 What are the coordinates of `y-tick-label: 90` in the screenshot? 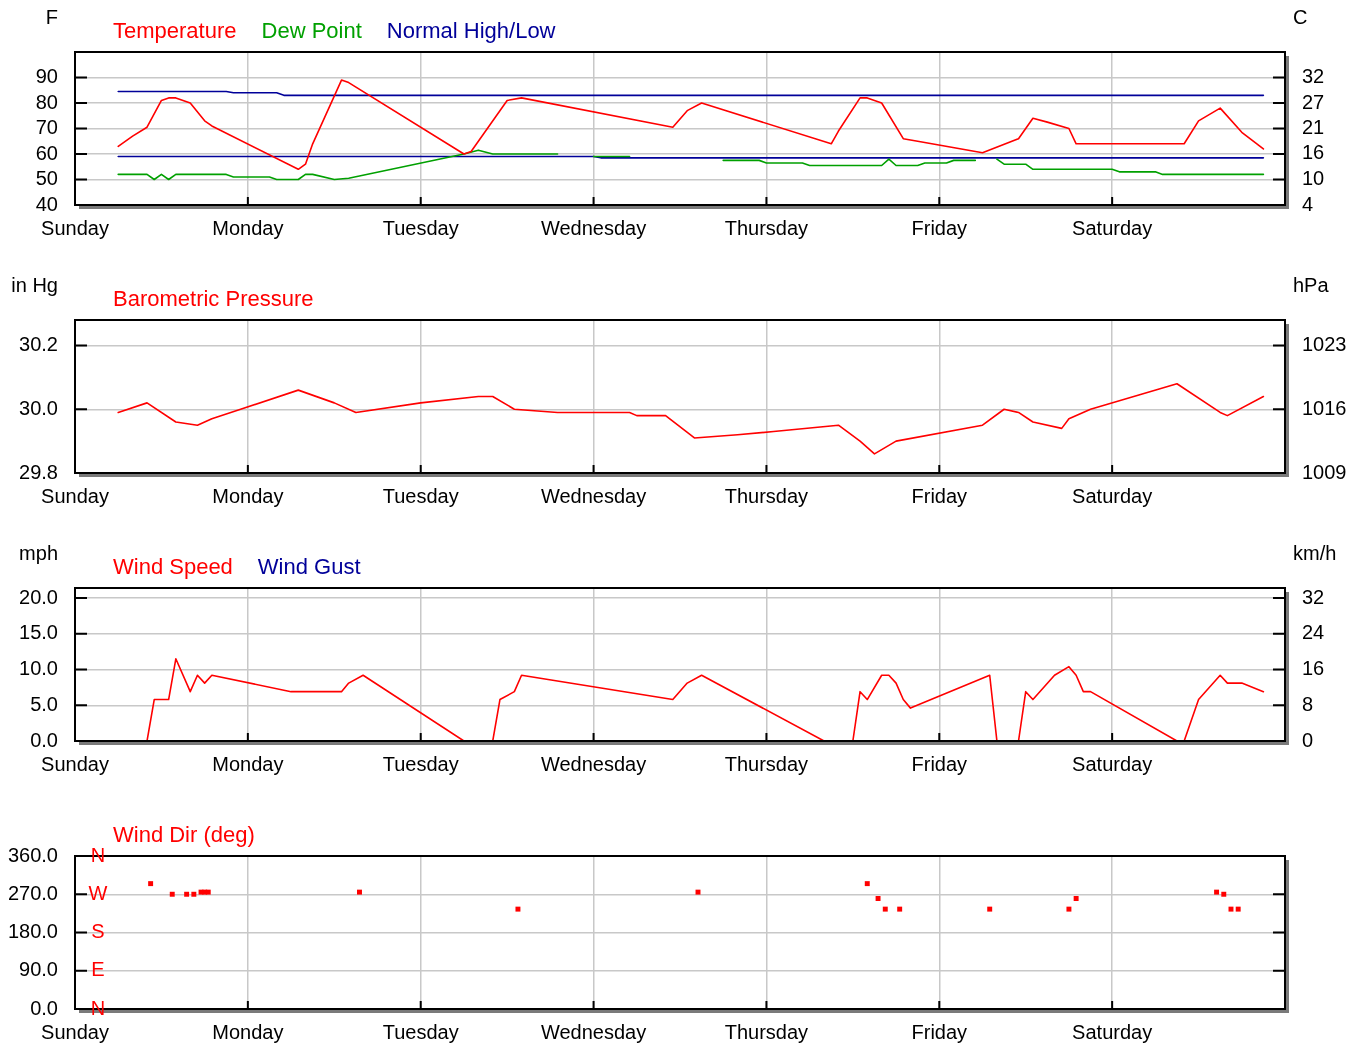 It's located at (46, 76).